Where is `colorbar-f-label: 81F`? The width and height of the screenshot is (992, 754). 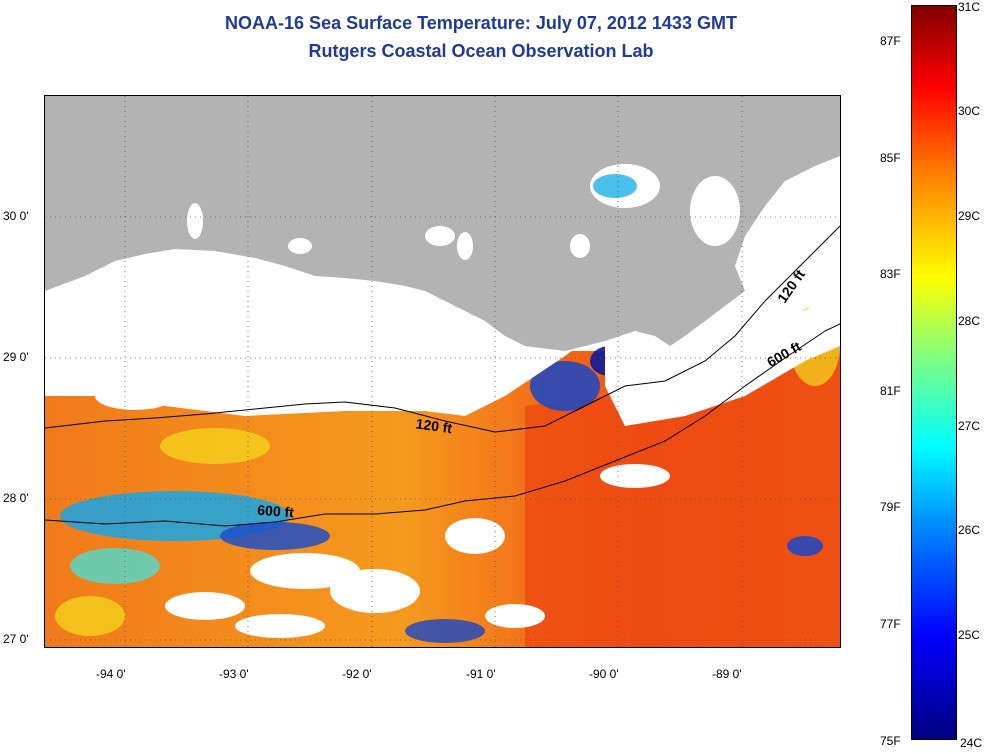 colorbar-f-label: 81F is located at coordinates (890, 391).